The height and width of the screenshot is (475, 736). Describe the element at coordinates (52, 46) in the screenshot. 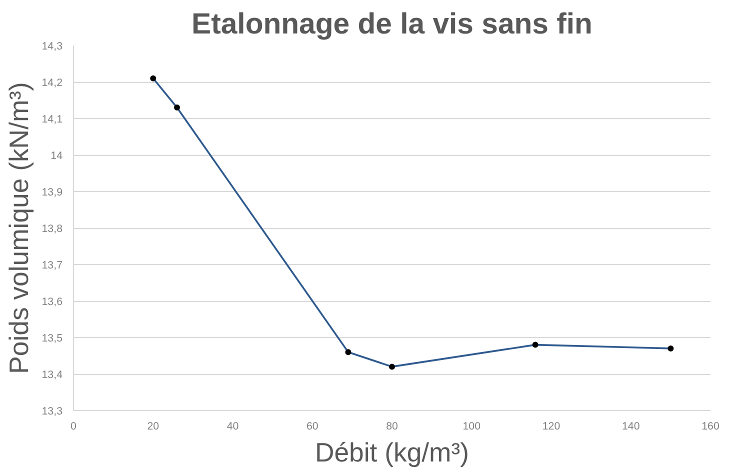

I see `y-tick-label: 14,3` at that location.